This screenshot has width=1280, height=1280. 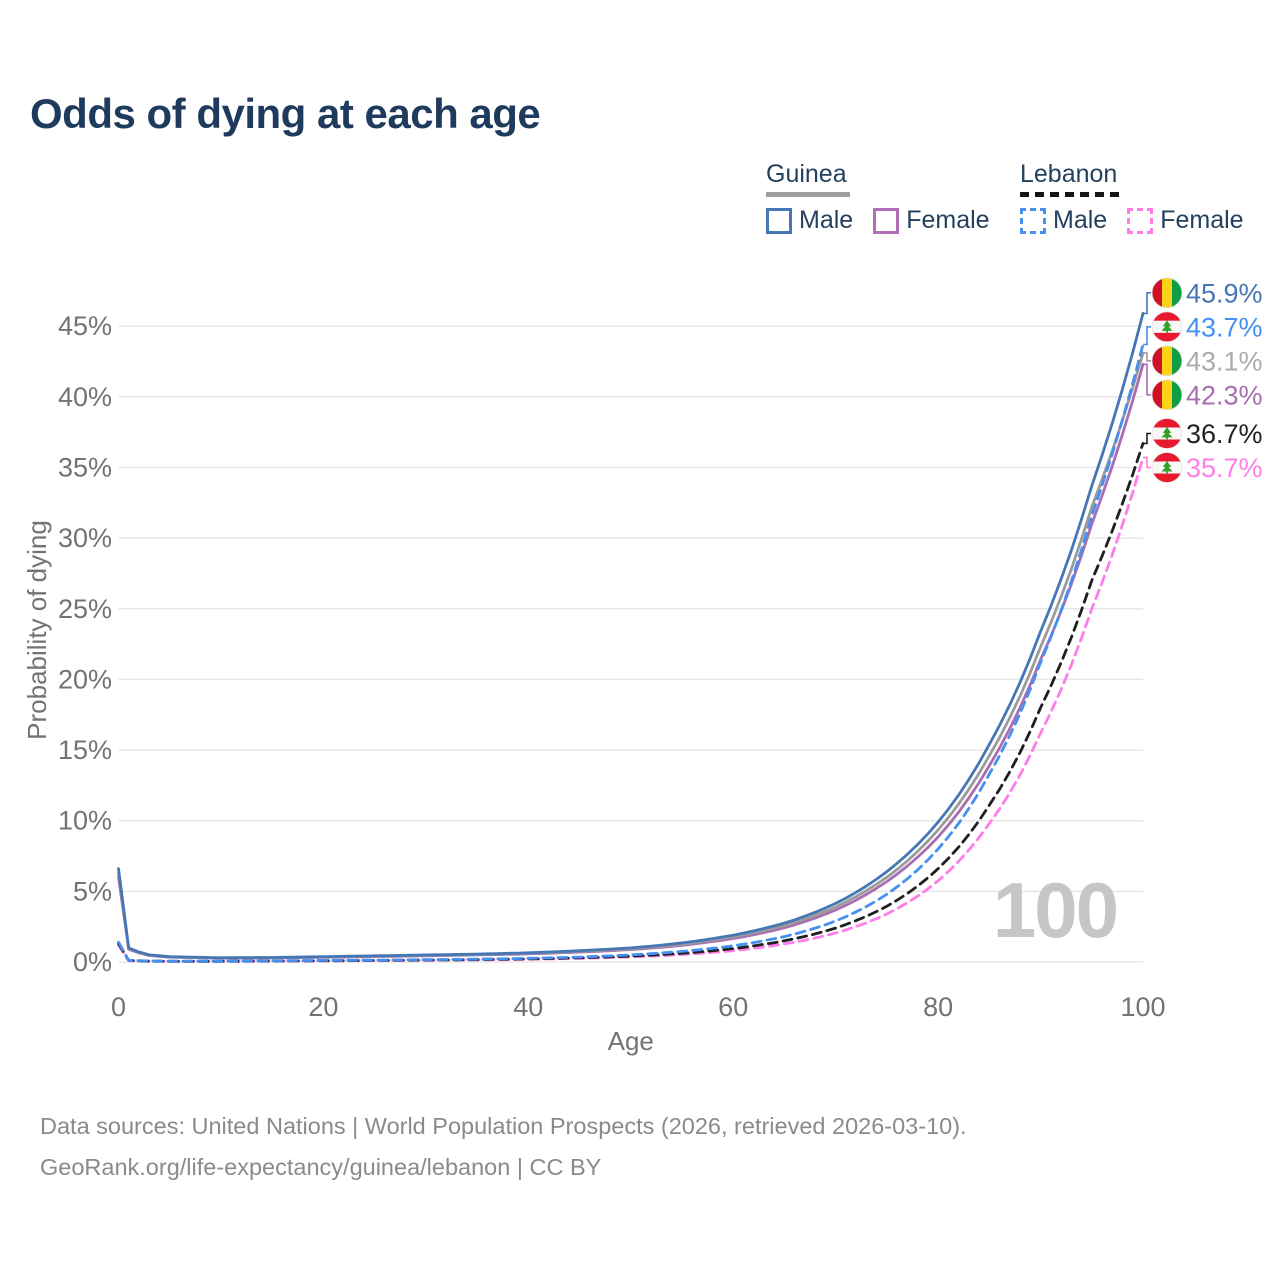 I want to click on end-label-guinea-both-sexes: 43.1%, so click(x=1224, y=361).